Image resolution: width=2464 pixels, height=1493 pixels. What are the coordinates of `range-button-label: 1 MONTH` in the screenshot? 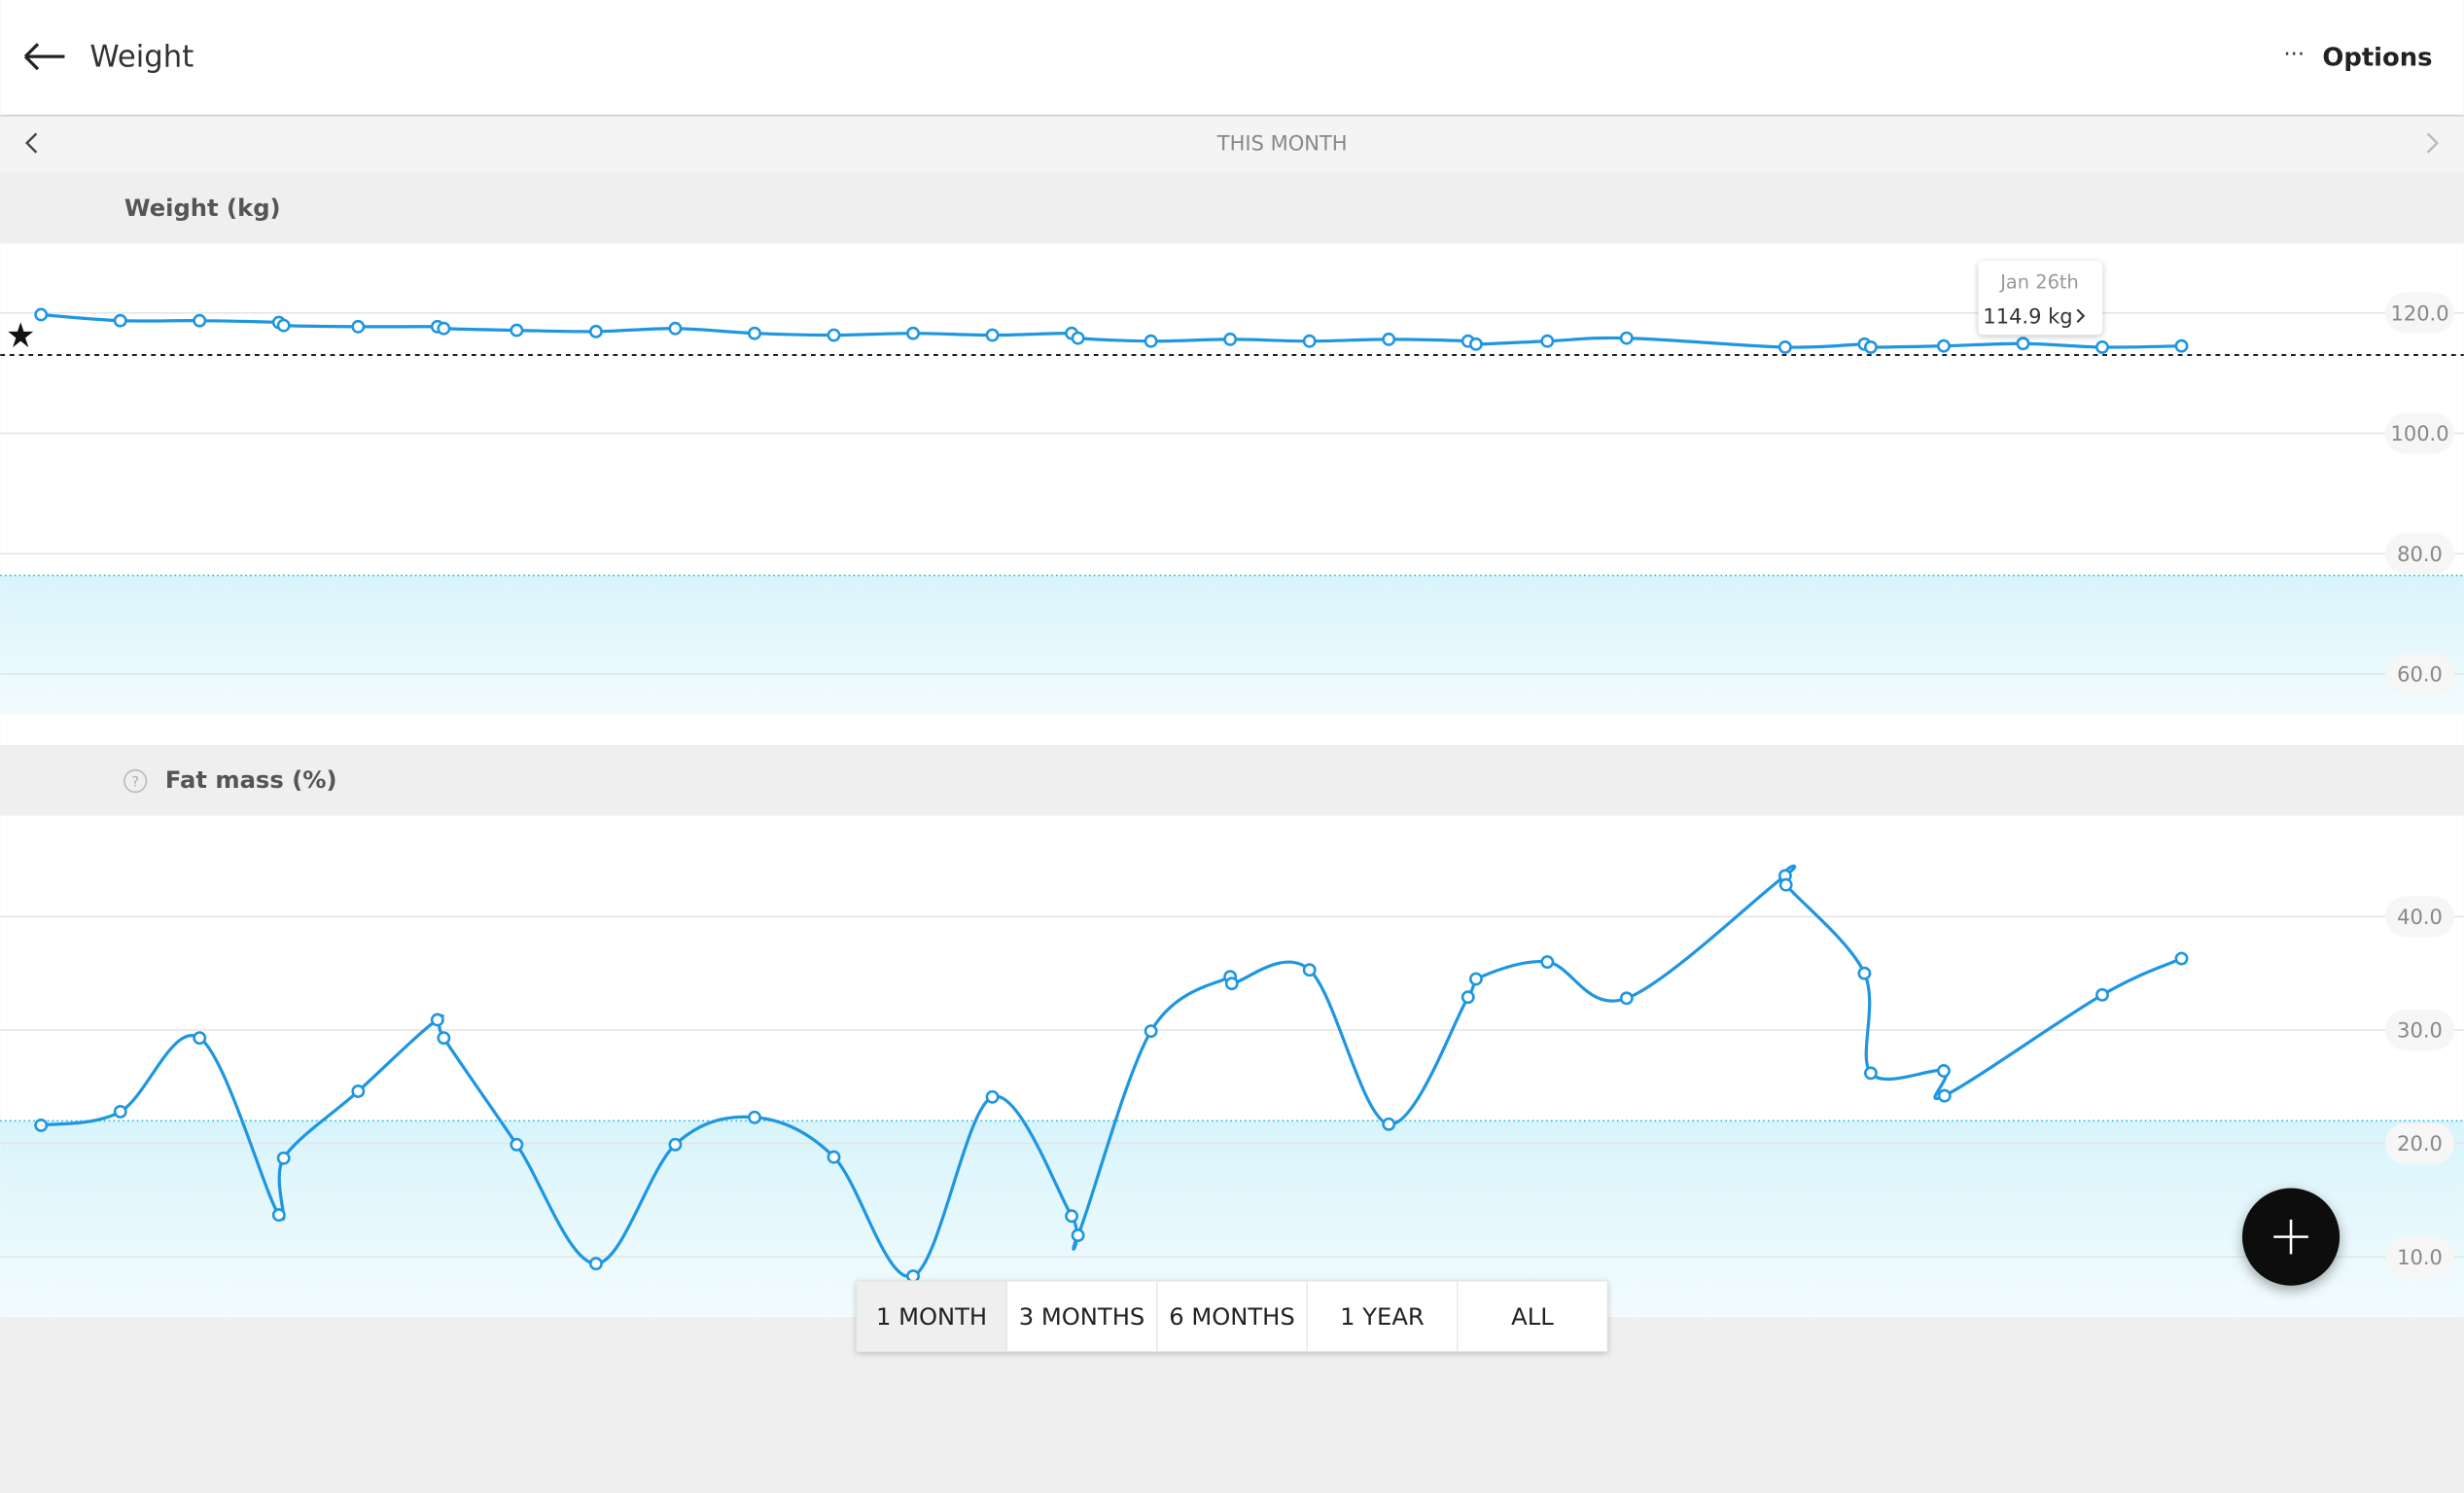 It's located at (931, 1317).